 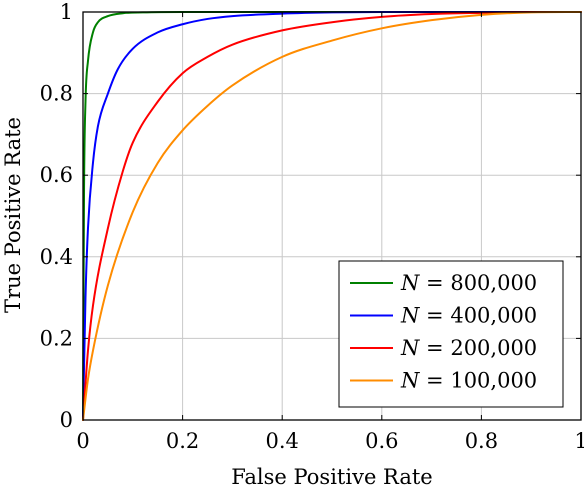 What do you see at coordinates (66, 420) in the screenshot?
I see `y-tick-label: 0` at bounding box center [66, 420].